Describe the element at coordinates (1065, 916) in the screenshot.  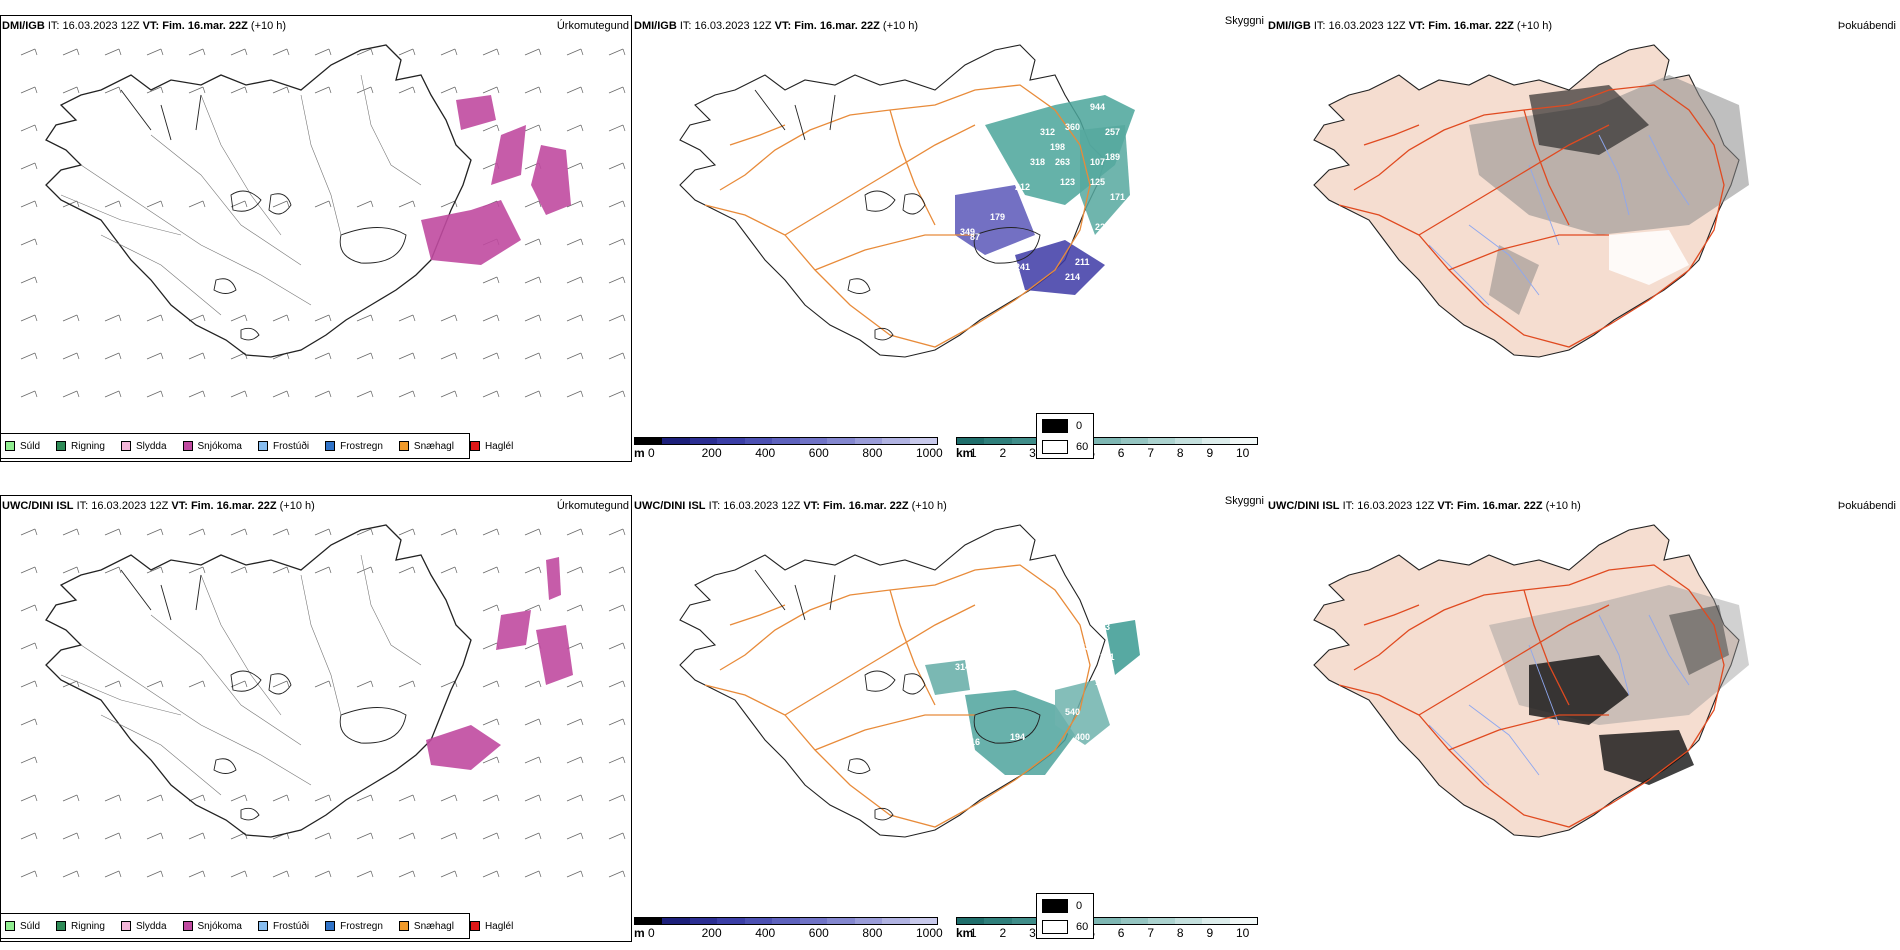
I see `fog-legend: 0 60` at that location.